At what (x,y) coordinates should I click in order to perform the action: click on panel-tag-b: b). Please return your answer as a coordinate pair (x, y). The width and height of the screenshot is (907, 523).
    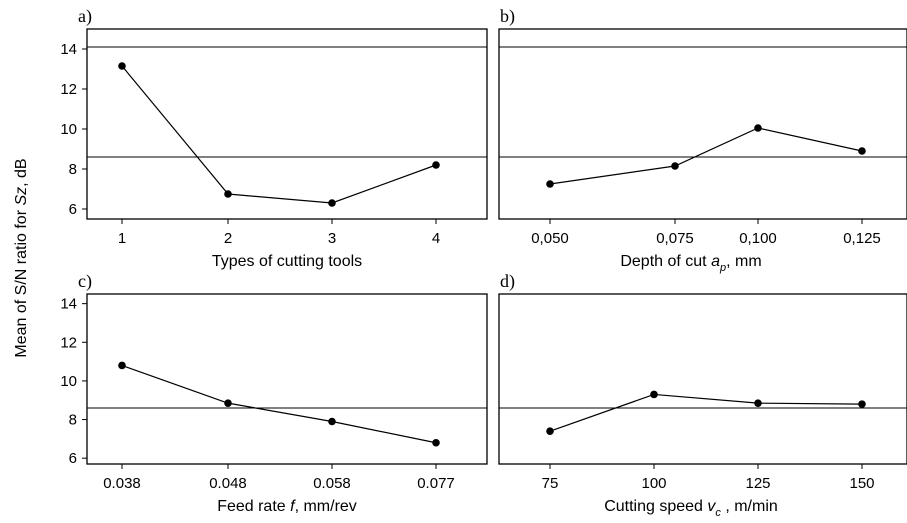
    Looking at the image, I should click on (507, 16).